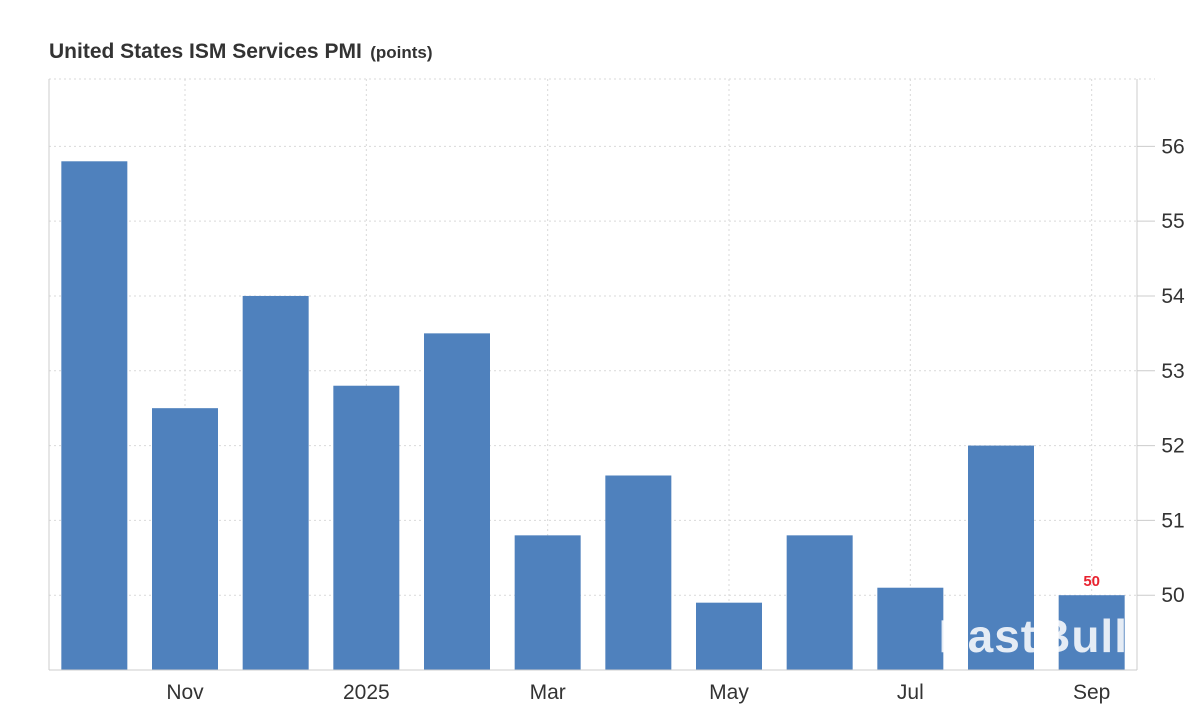  What do you see at coordinates (1172, 446) in the screenshot?
I see `y-tick-label: 52` at bounding box center [1172, 446].